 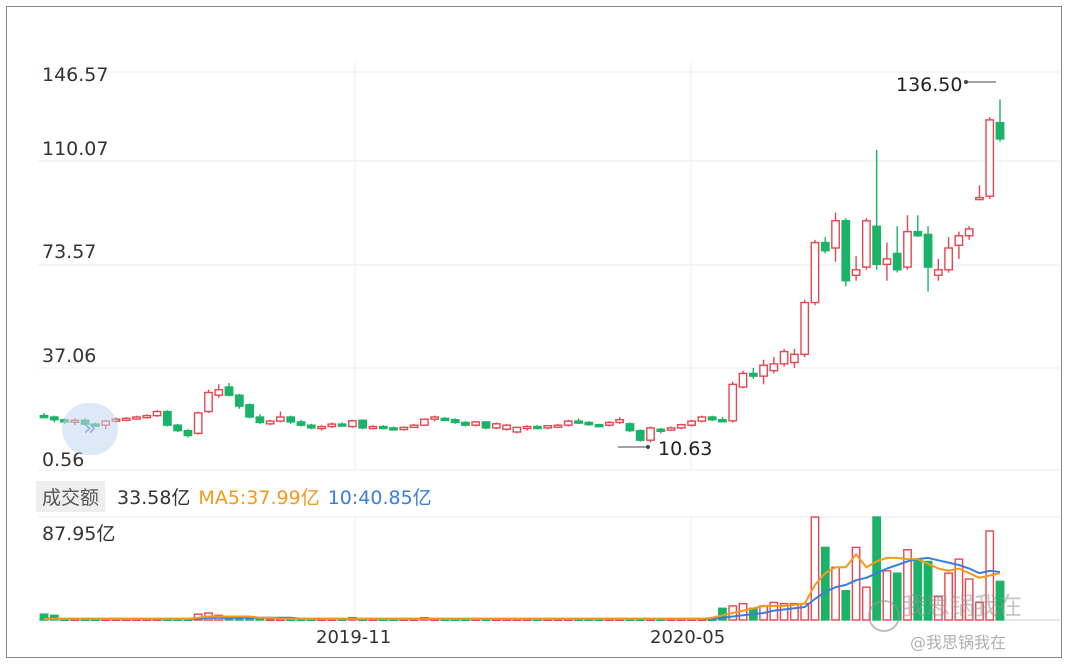 I want to click on x-tick-label: 2020-05, so click(x=687, y=637).